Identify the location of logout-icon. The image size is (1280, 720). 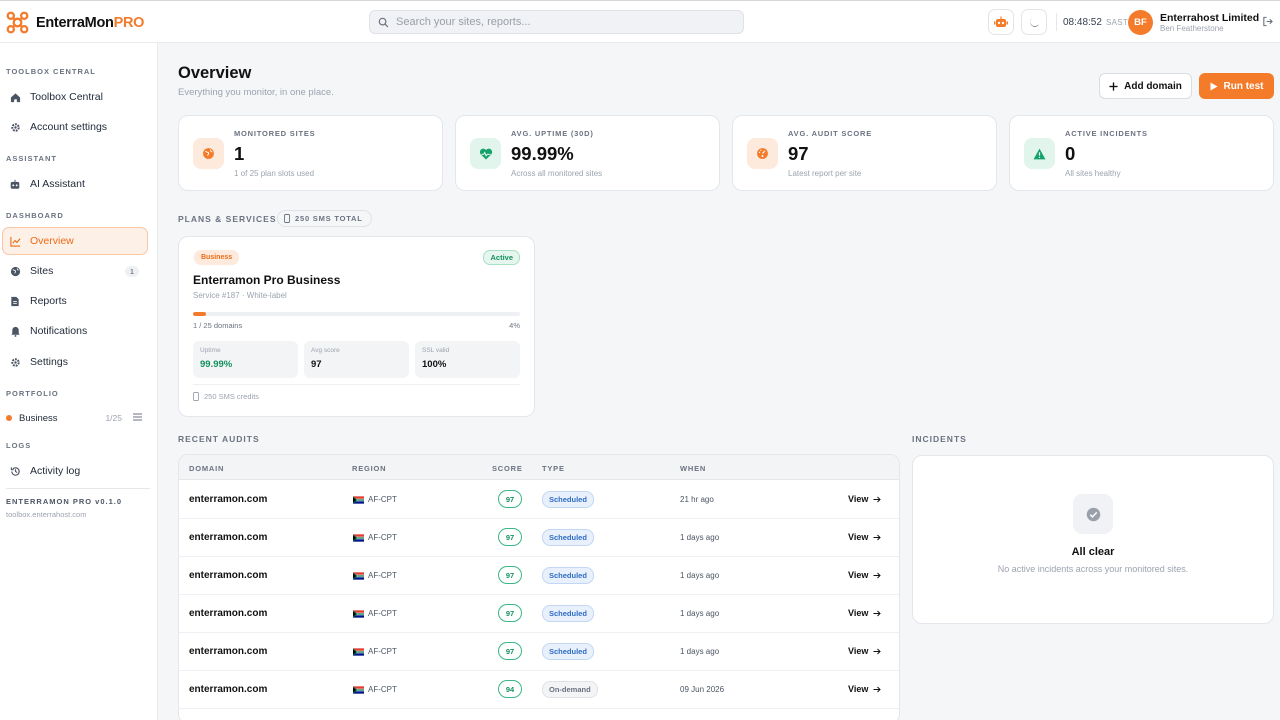
(1267, 21).